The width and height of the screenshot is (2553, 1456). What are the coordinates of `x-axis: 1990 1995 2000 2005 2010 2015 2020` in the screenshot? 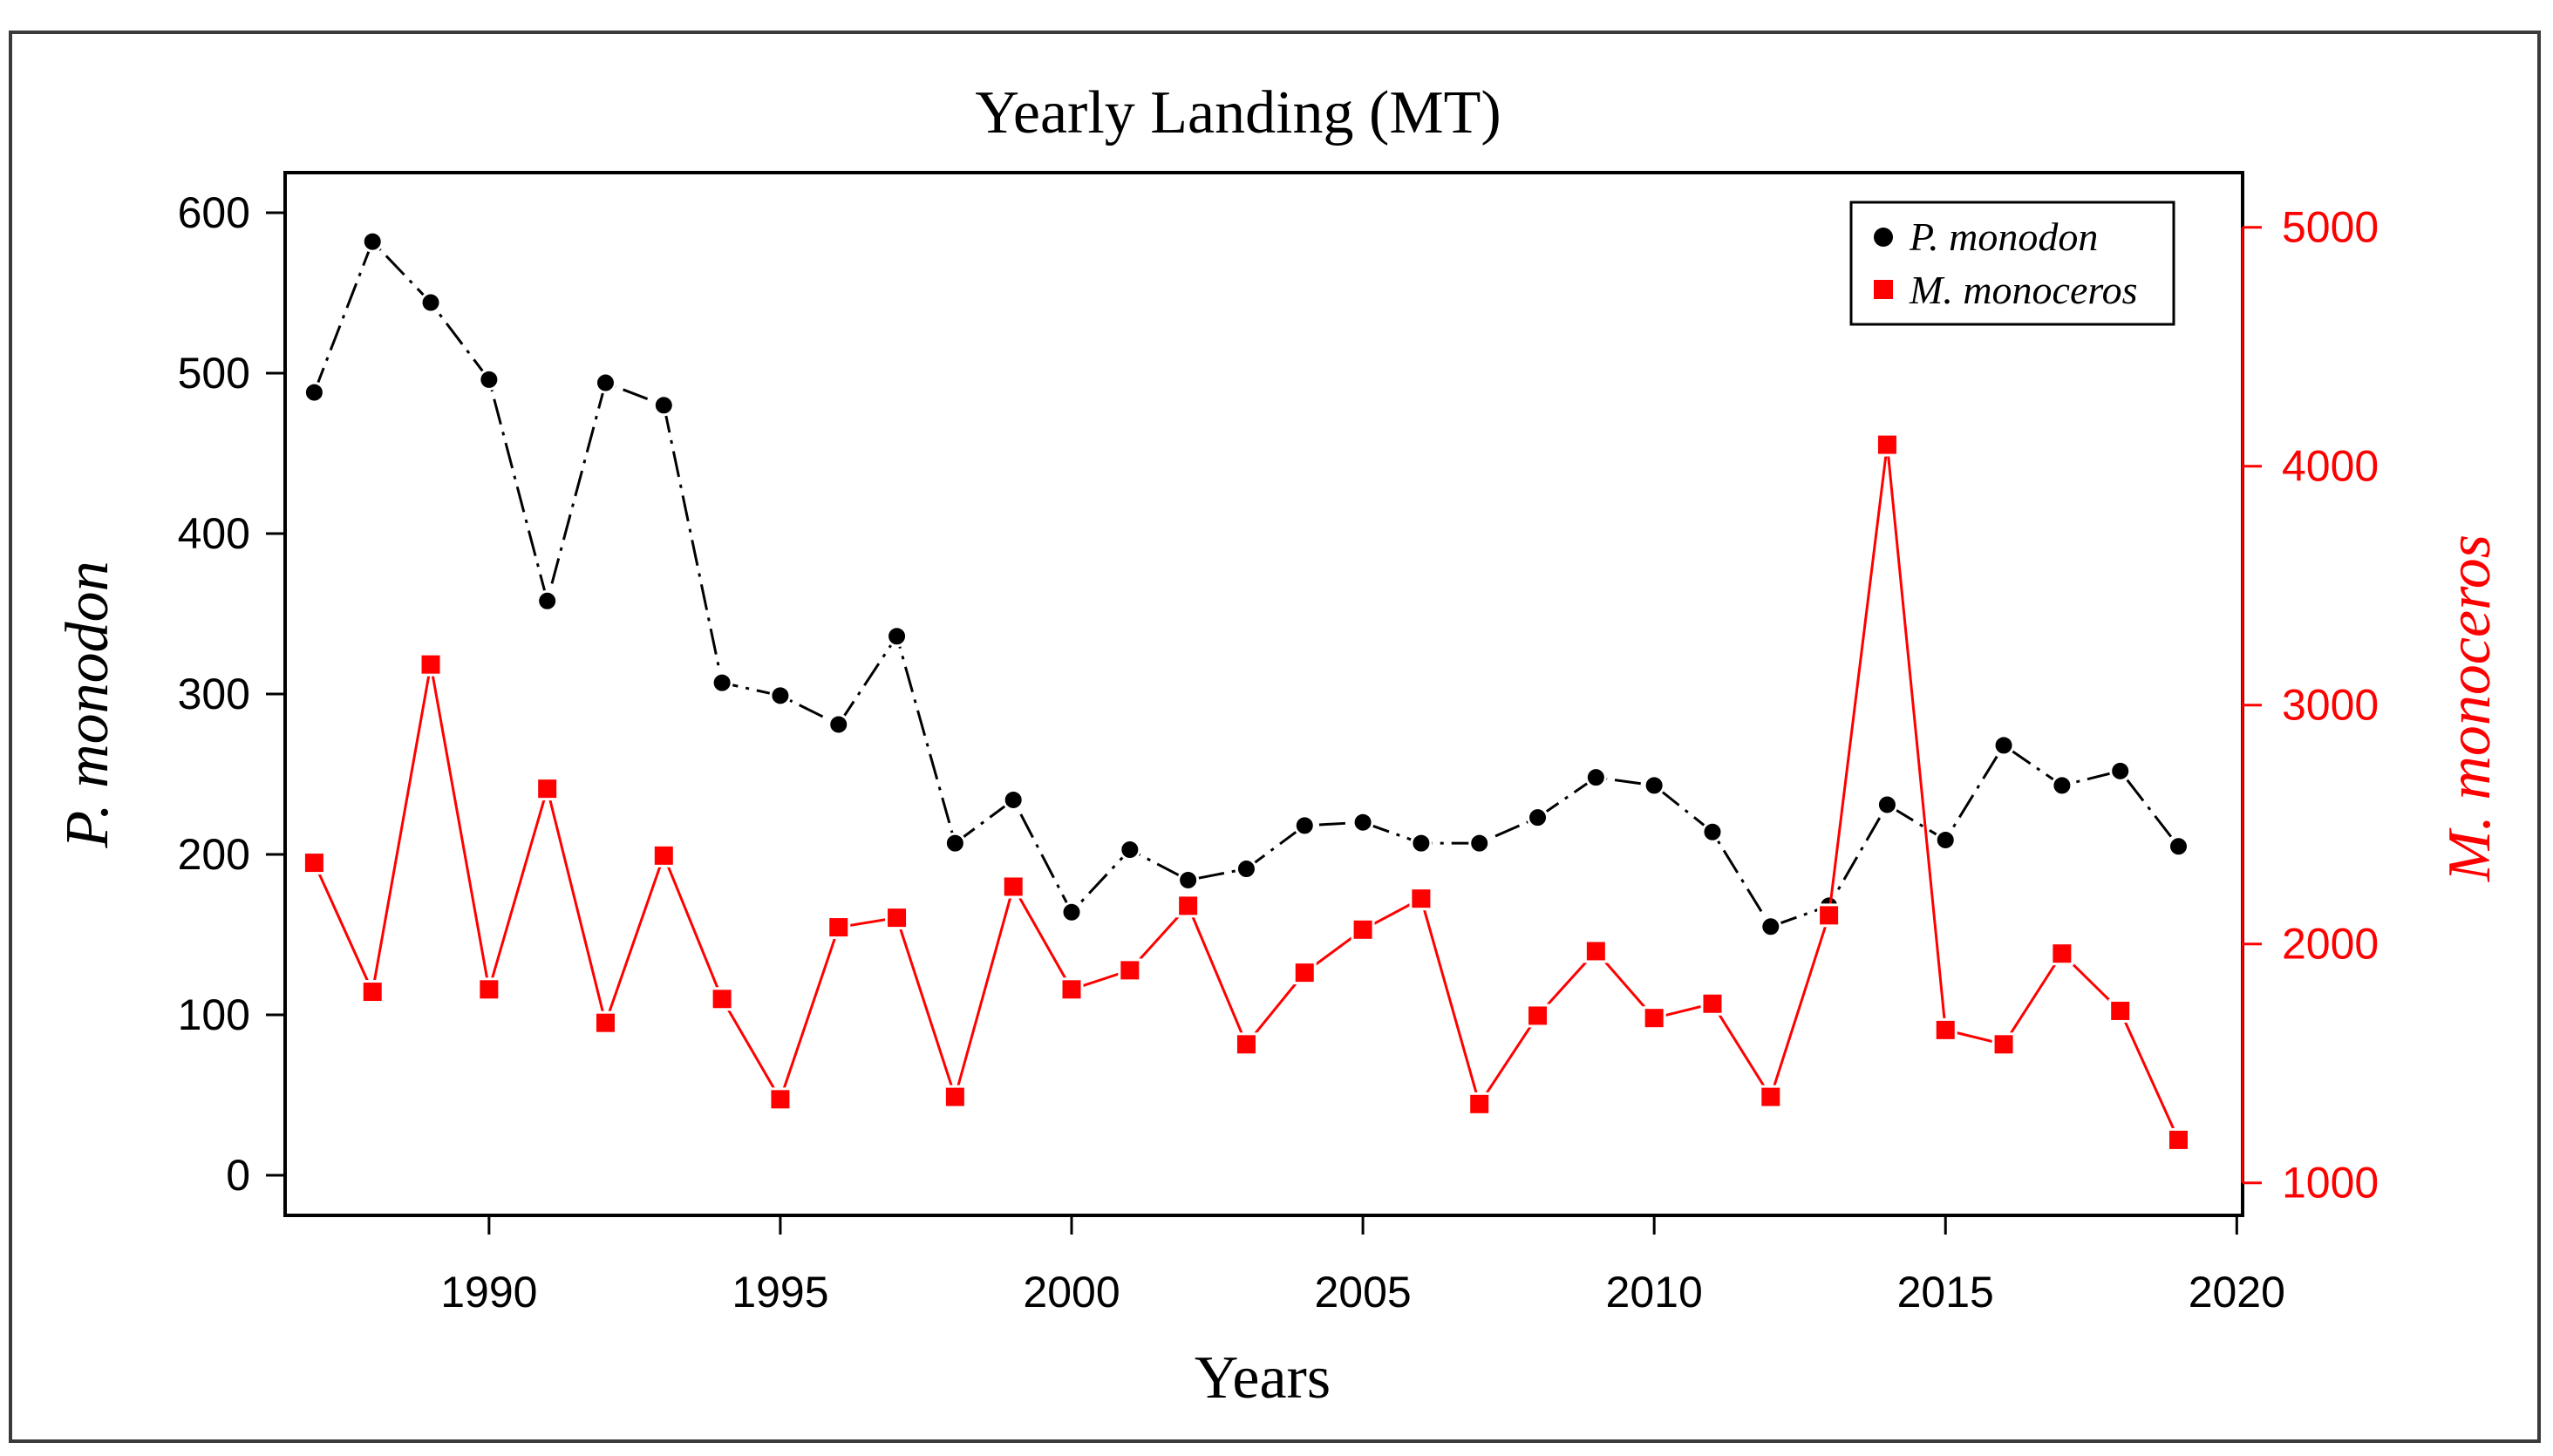 It's located at (1362, 1265).